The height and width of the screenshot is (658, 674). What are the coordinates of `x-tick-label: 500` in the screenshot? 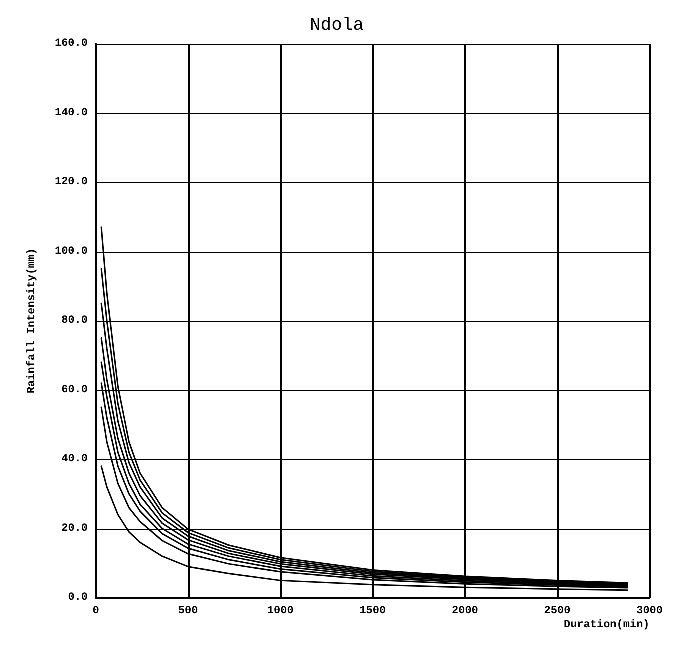 It's located at (188, 612).